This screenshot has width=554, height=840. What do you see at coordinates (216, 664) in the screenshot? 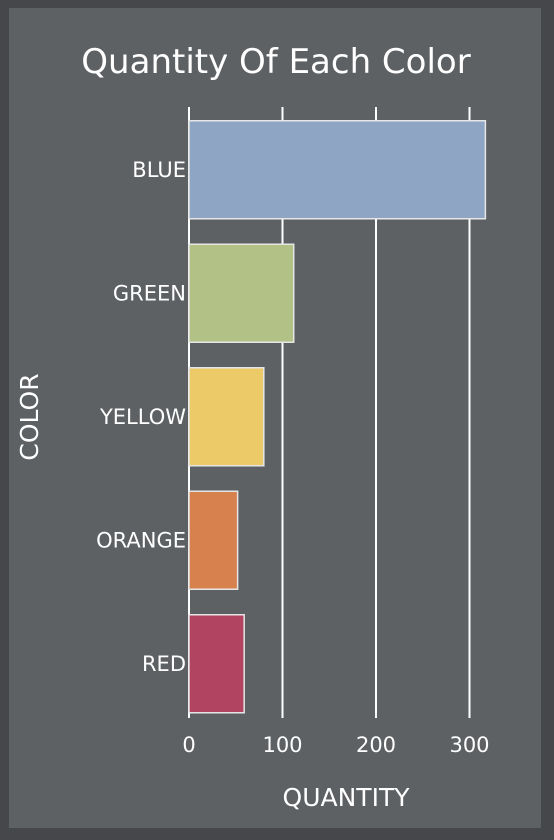
I see `bar-red` at bounding box center [216, 664].